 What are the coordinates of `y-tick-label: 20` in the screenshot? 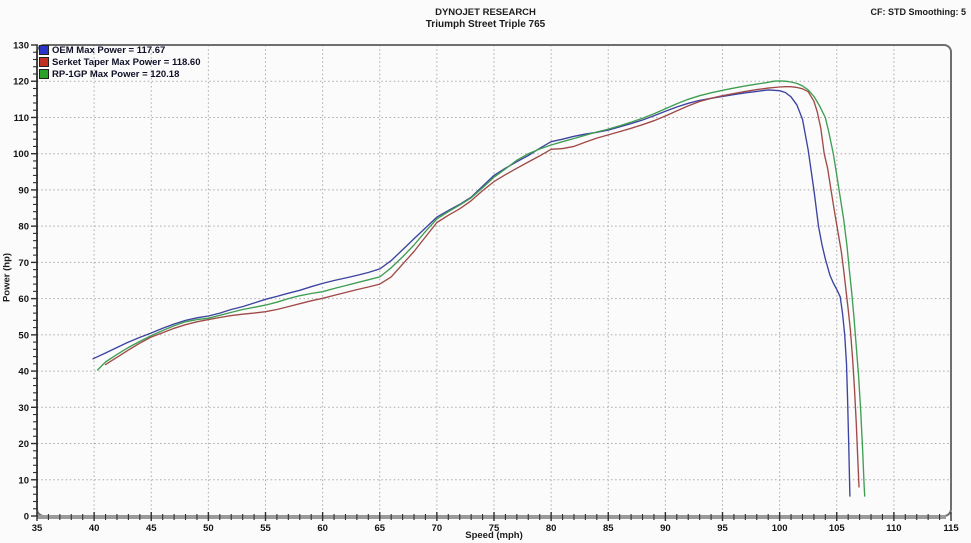 It's located at (23, 444).